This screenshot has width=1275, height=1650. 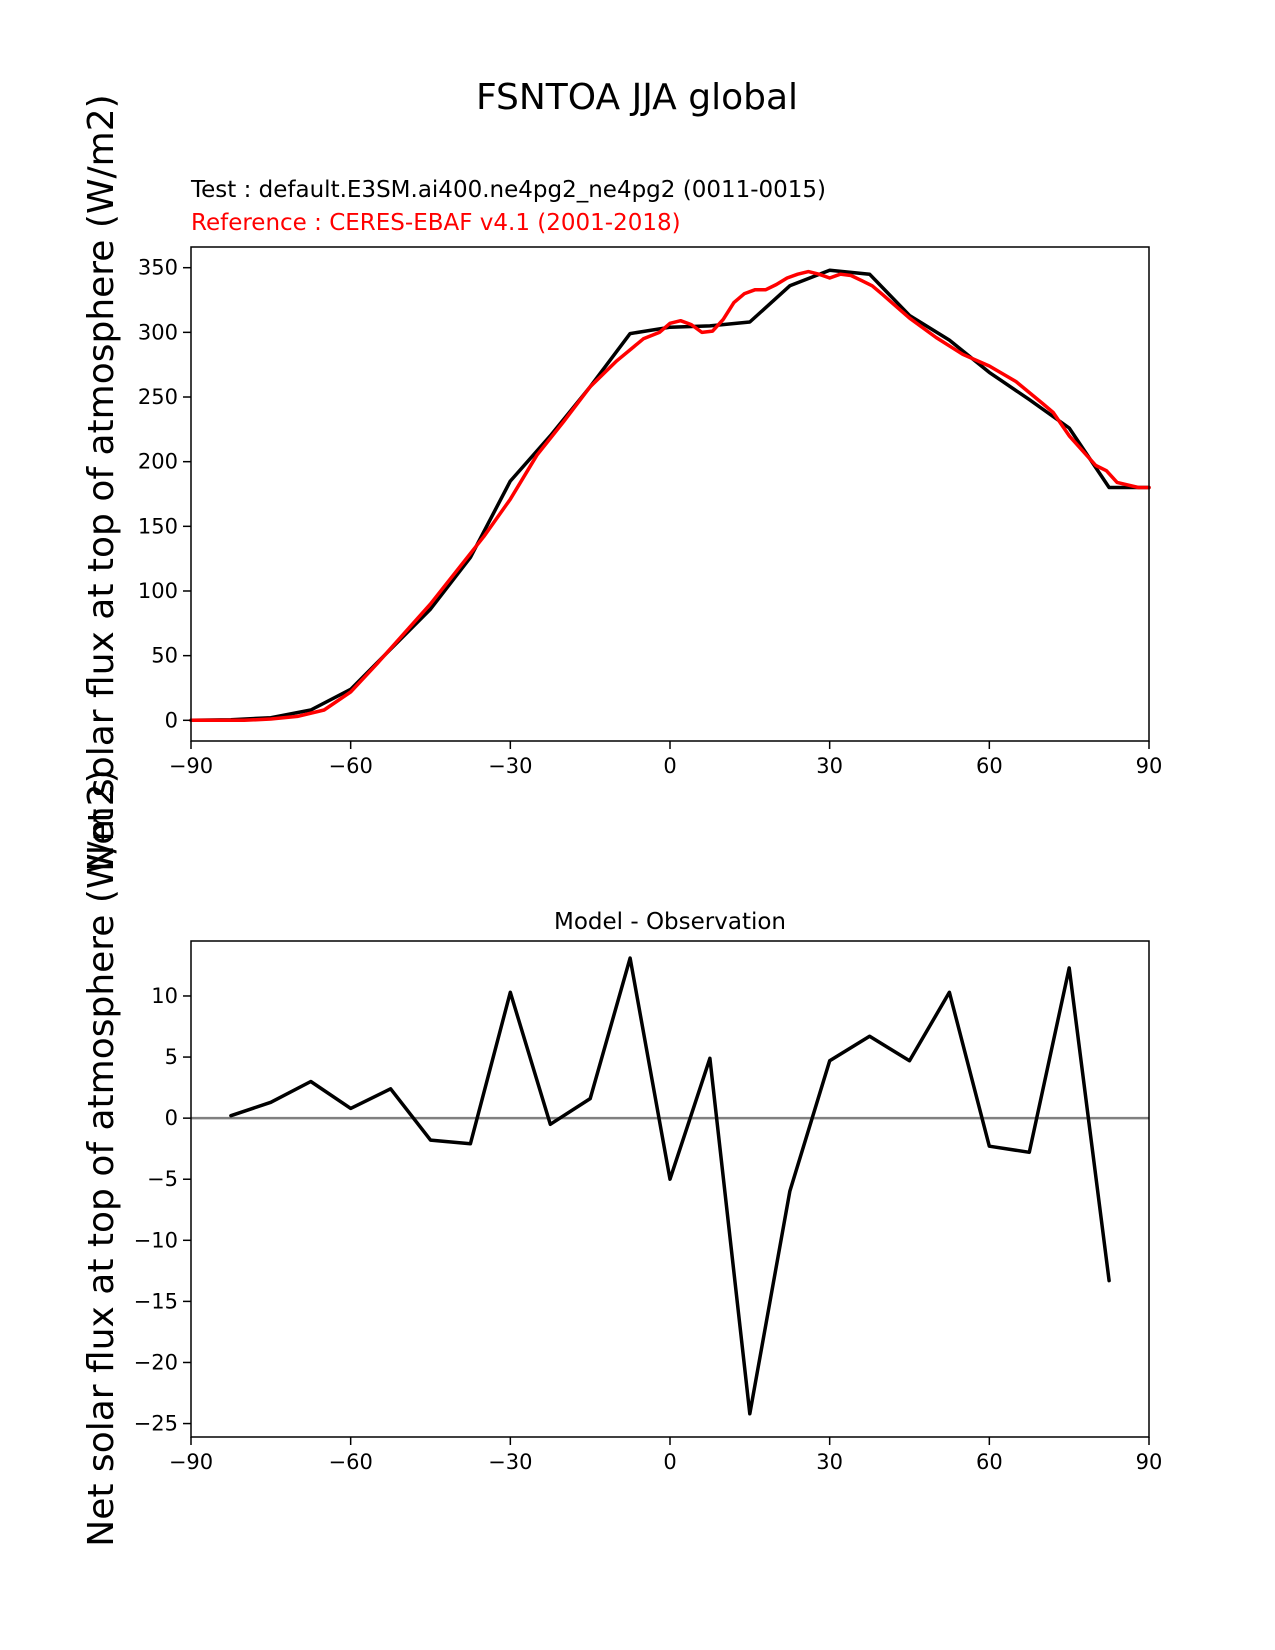 I want to click on y-tick-label: −20, so click(x=156, y=1362).